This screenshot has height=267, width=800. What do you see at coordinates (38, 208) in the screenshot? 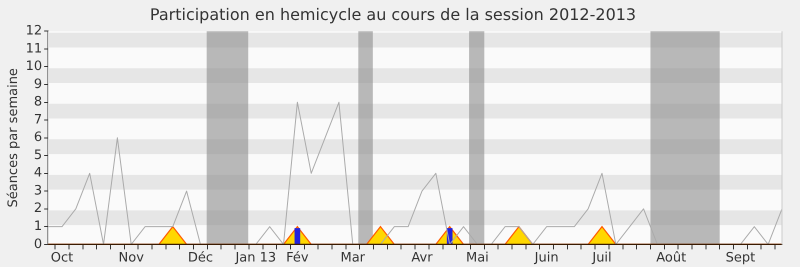
I see `y-tick-label: 2` at bounding box center [38, 208].